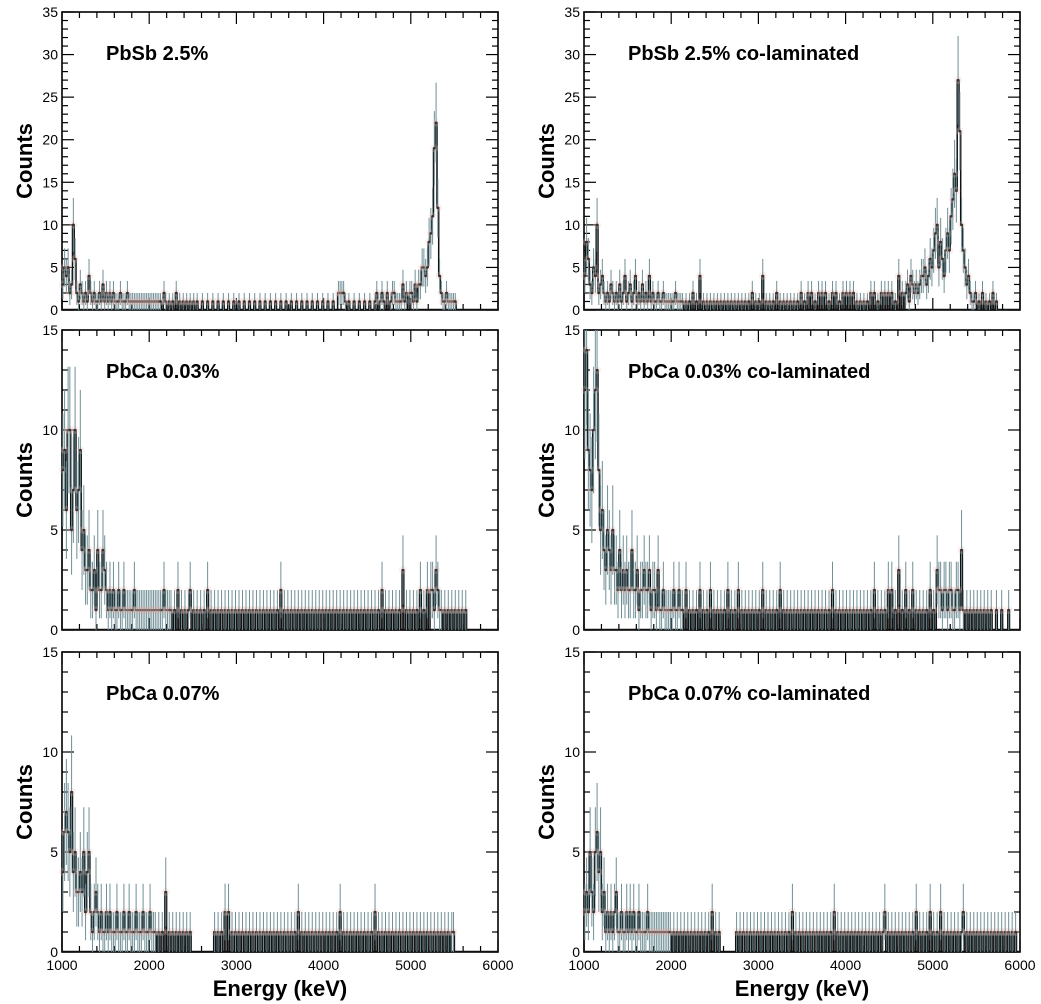 The width and height of the screenshot is (1041, 1004). I want to click on panel-title: PbCa 0.07% co-laminated, so click(749, 694).